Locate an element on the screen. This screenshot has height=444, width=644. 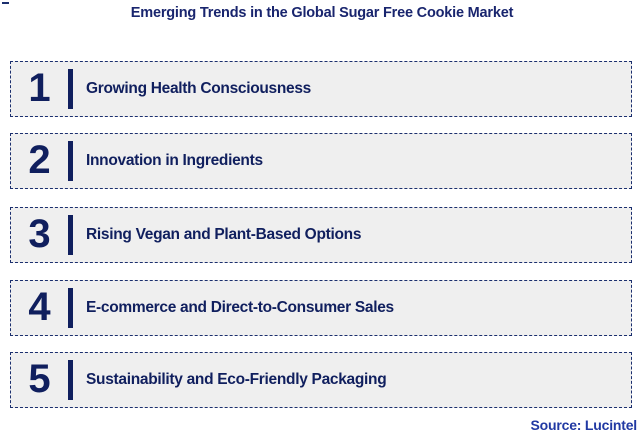
trend-number: 4 is located at coordinates (39, 307).